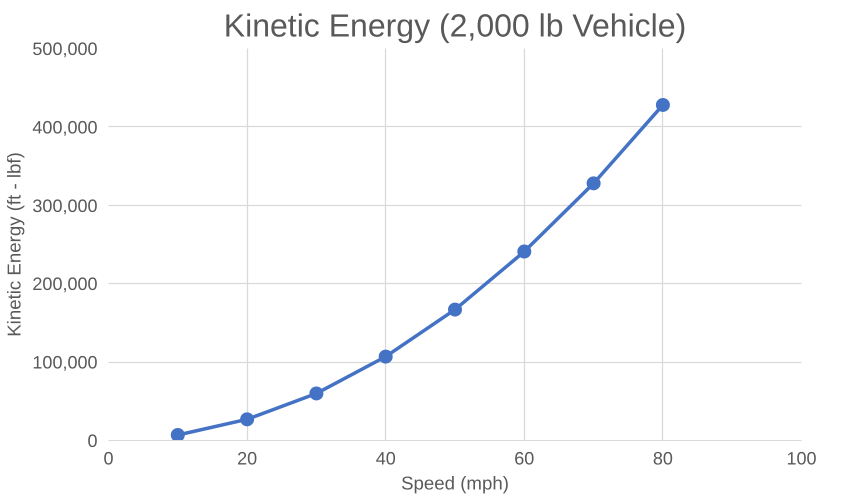 The height and width of the screenshot is (496, 841). Describe the element at coordinates (801, 458) in the screenshot. I see `x-tick-label: 100` at that location.